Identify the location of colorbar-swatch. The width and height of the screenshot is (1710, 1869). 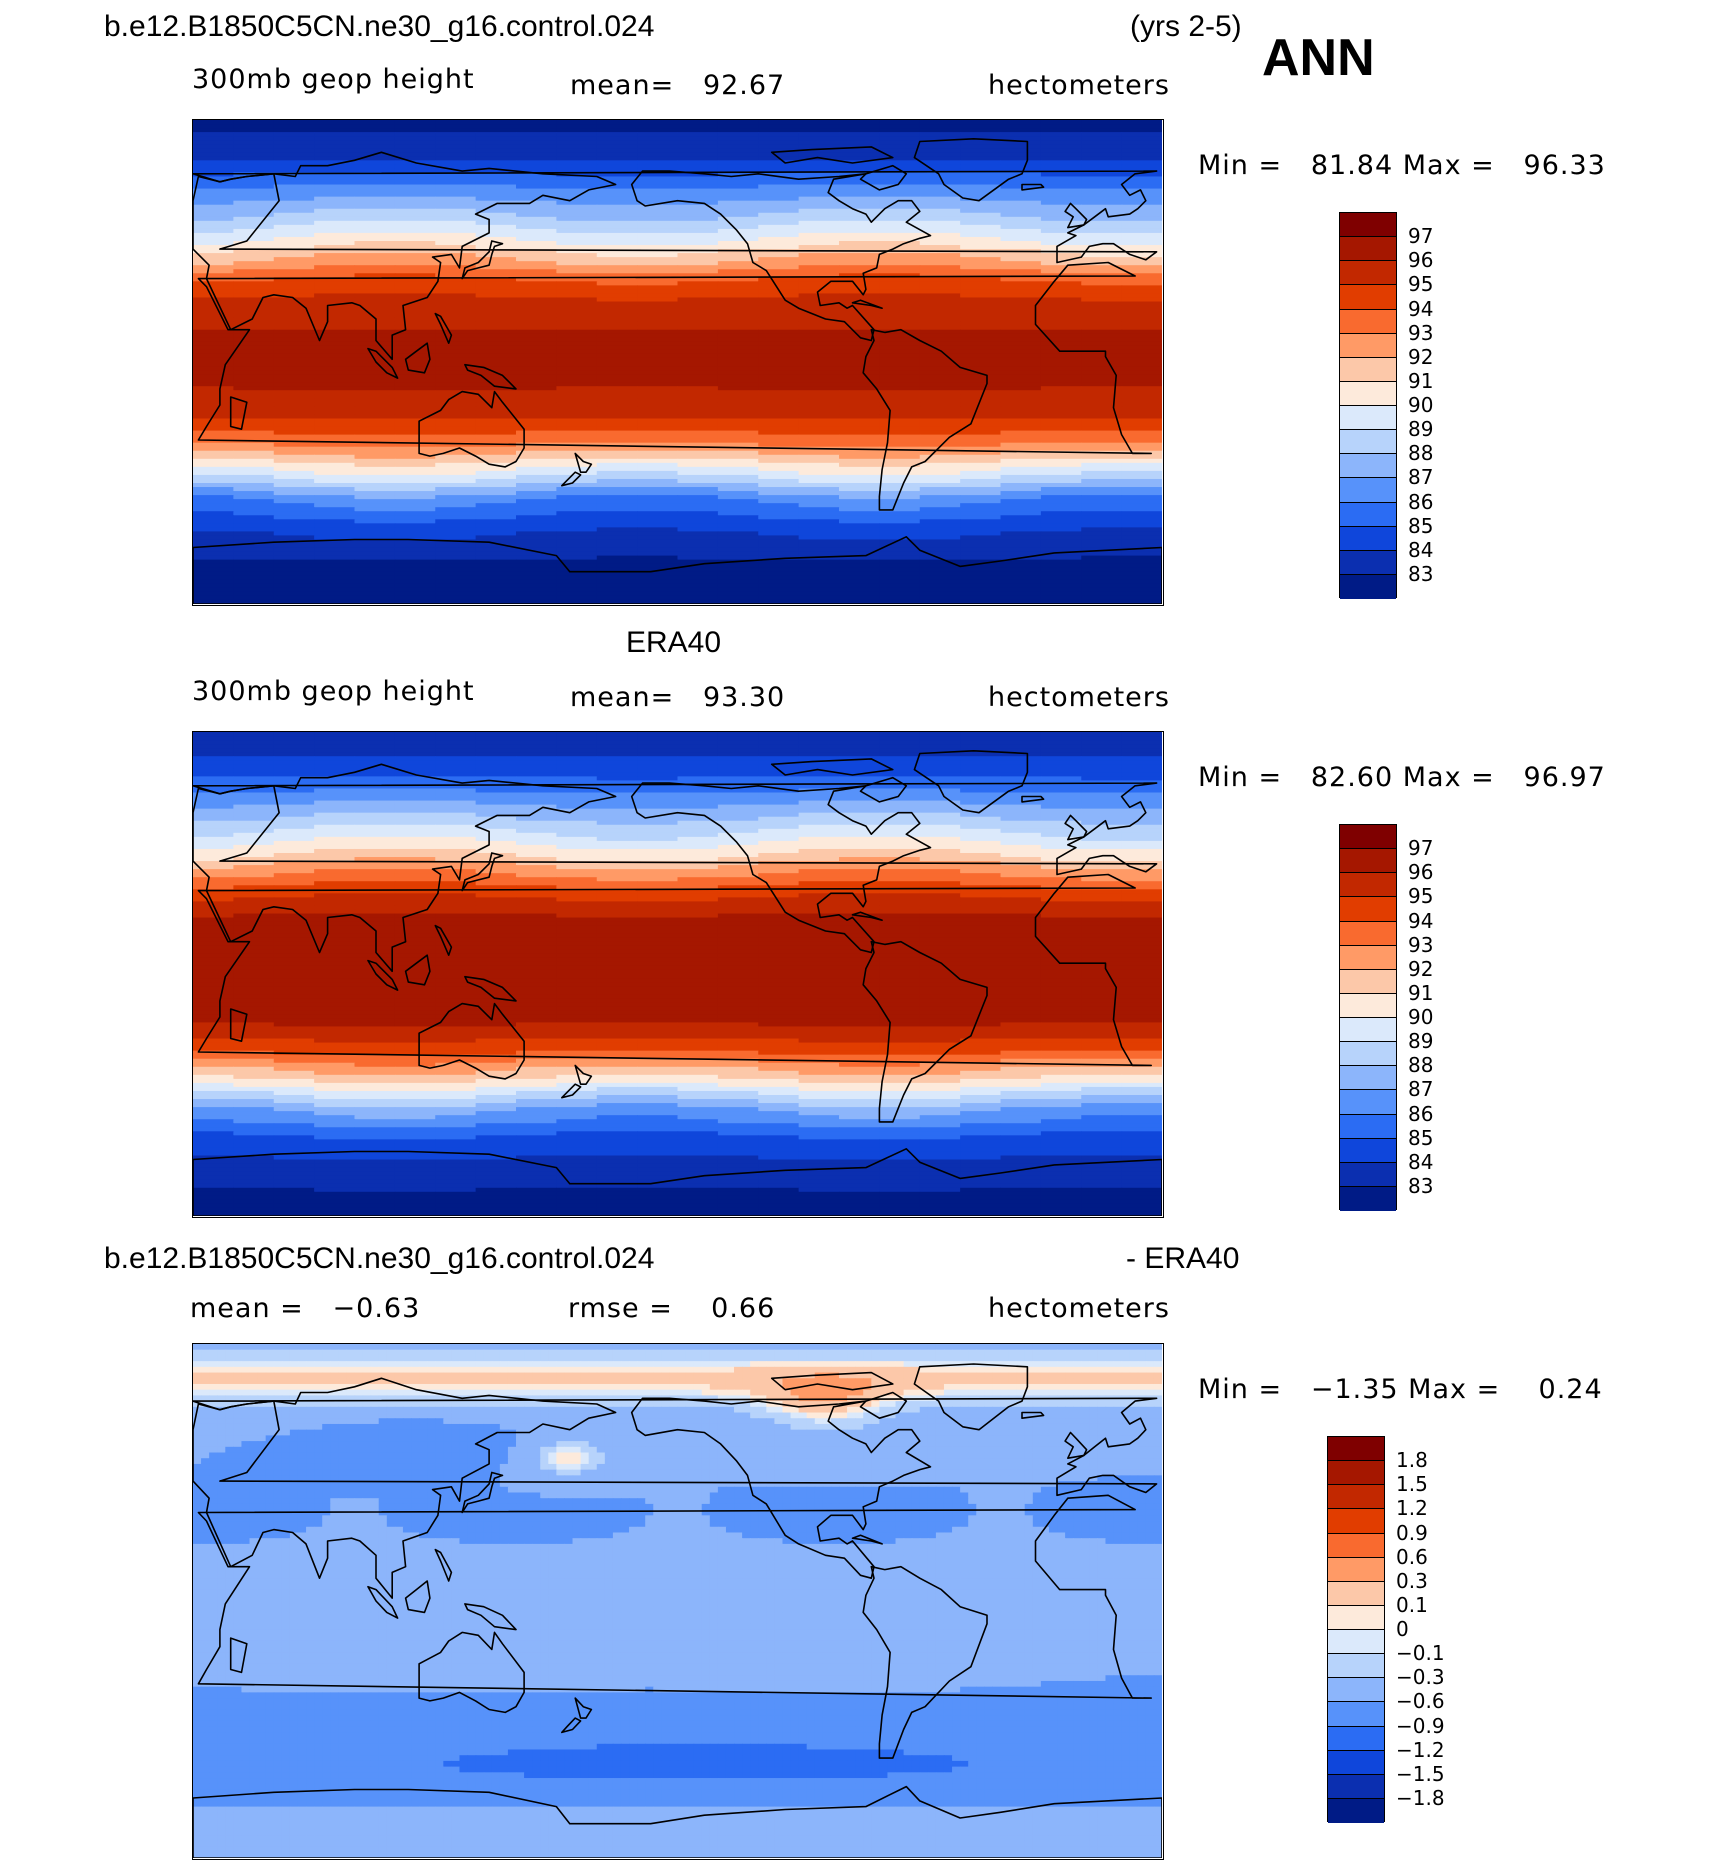
(1368, 321).